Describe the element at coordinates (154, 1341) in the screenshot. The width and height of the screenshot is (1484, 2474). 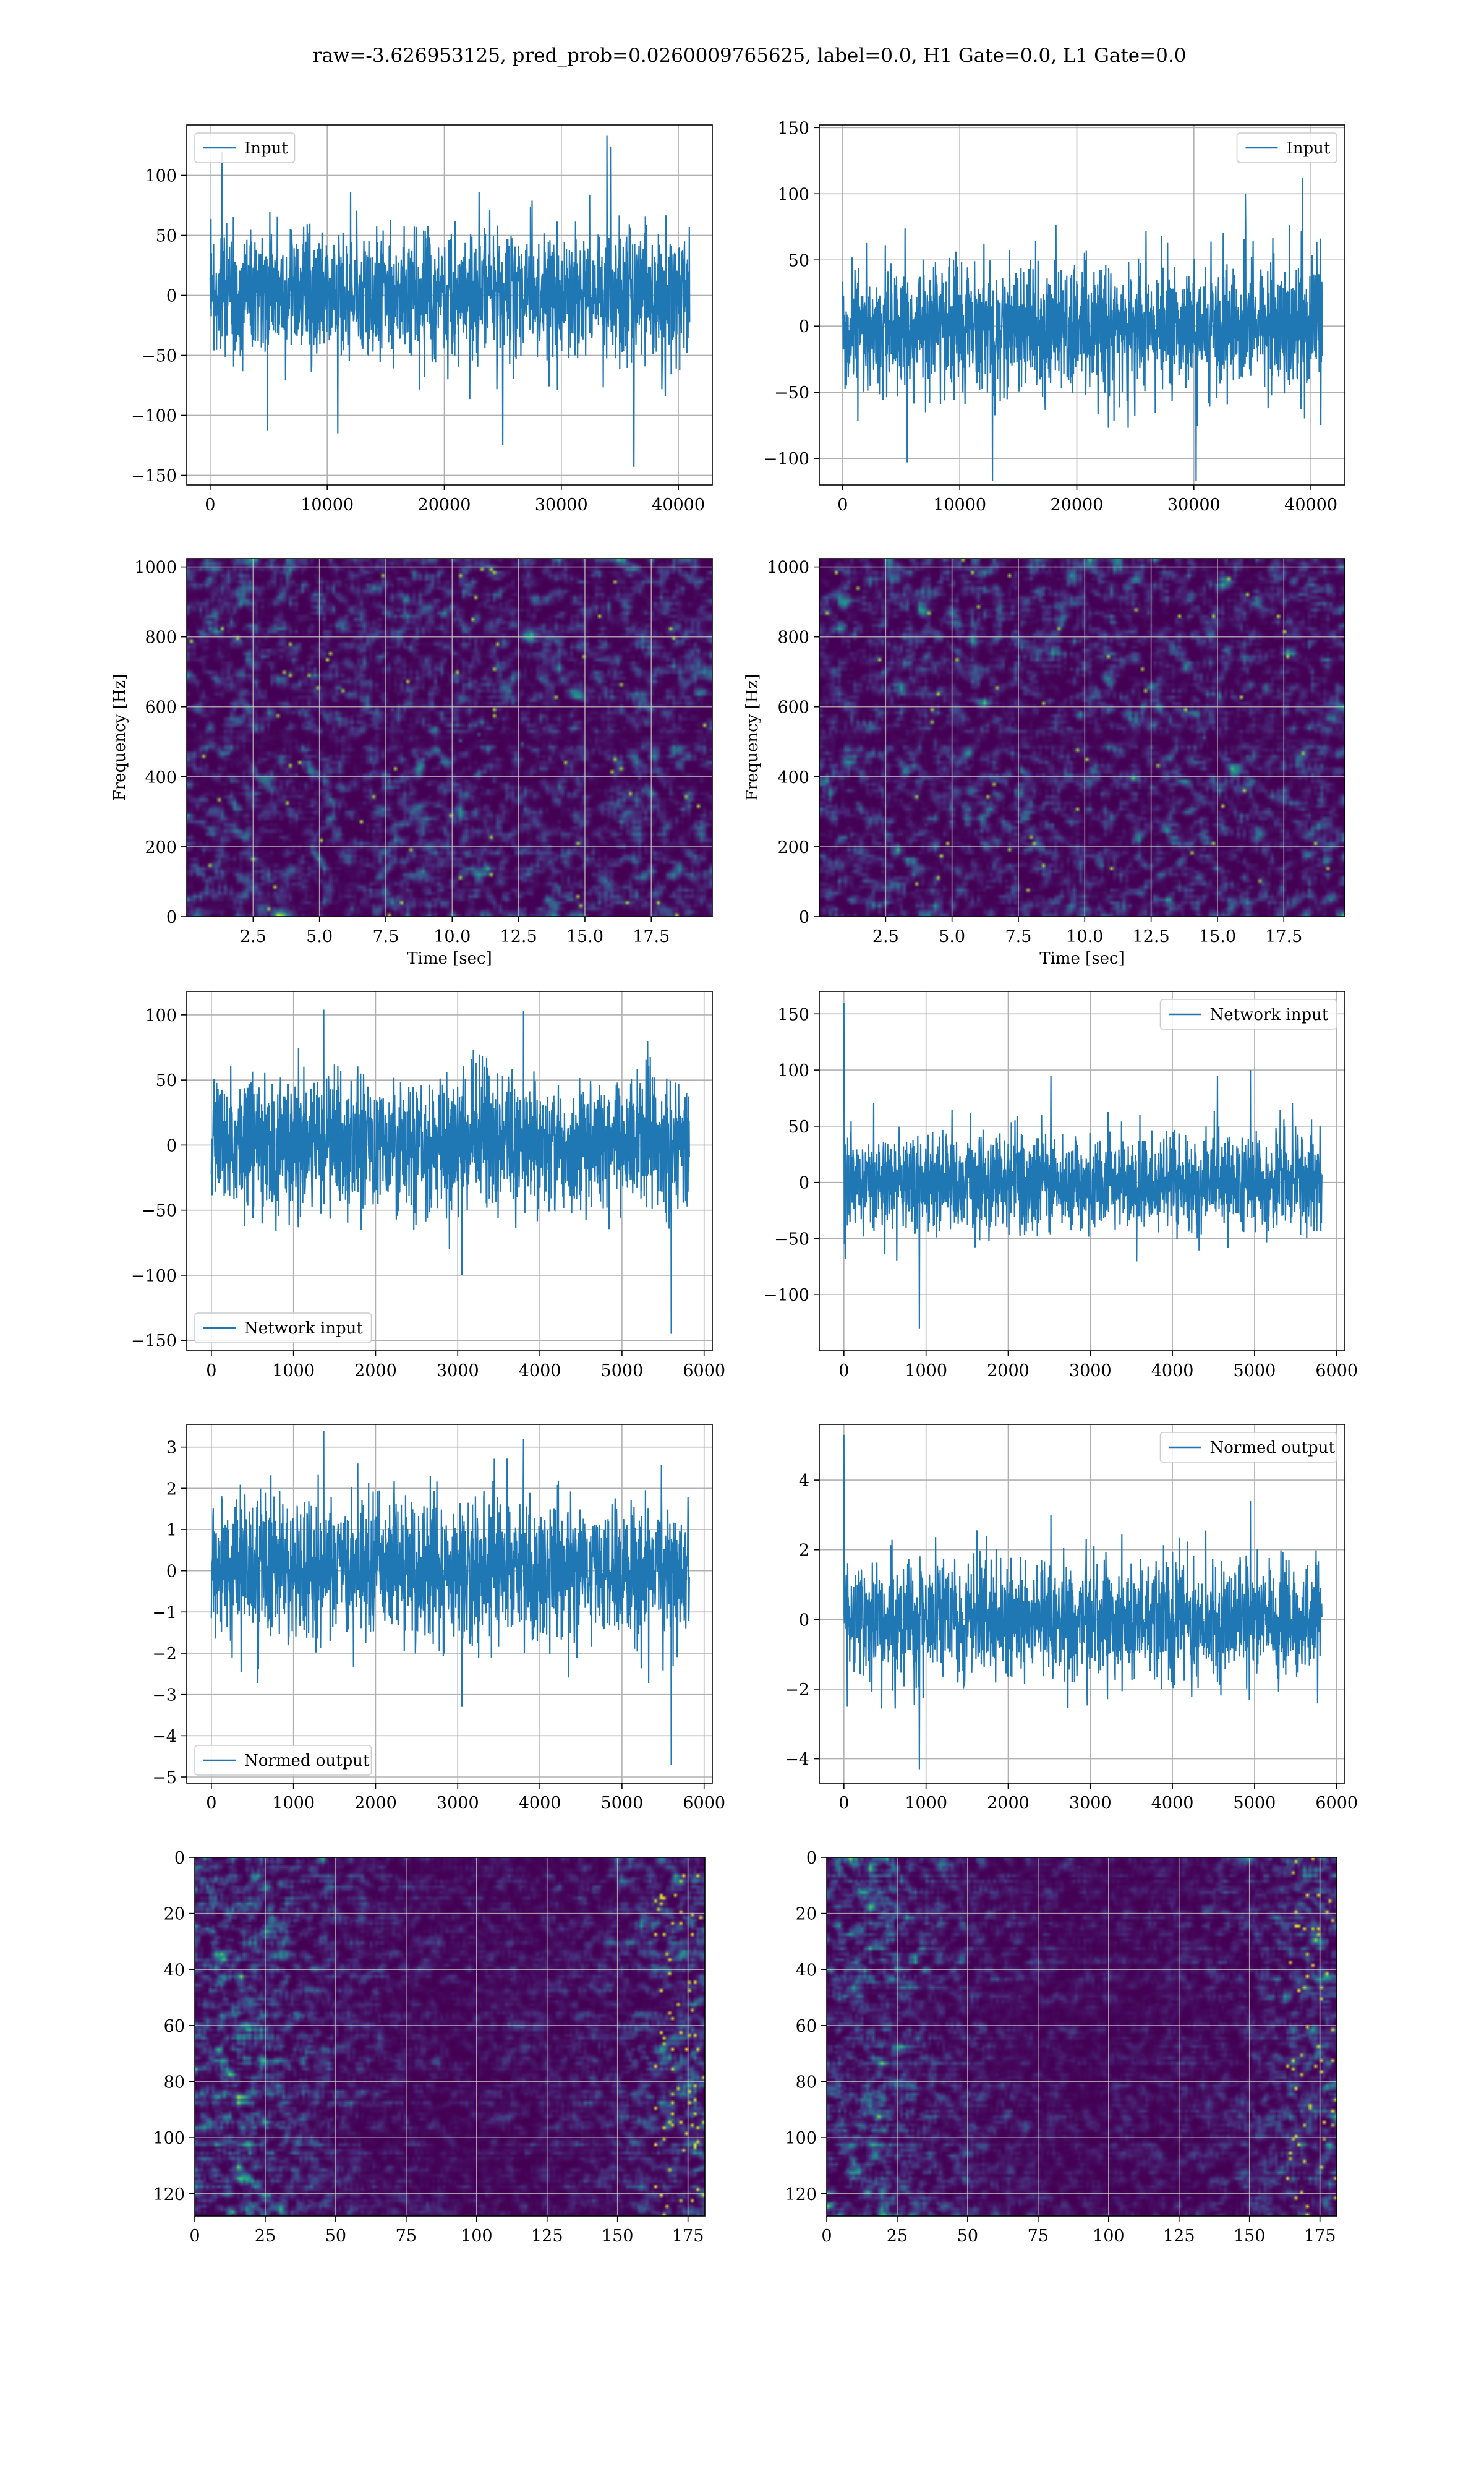
I see `y-tick-label: −150` at that location.